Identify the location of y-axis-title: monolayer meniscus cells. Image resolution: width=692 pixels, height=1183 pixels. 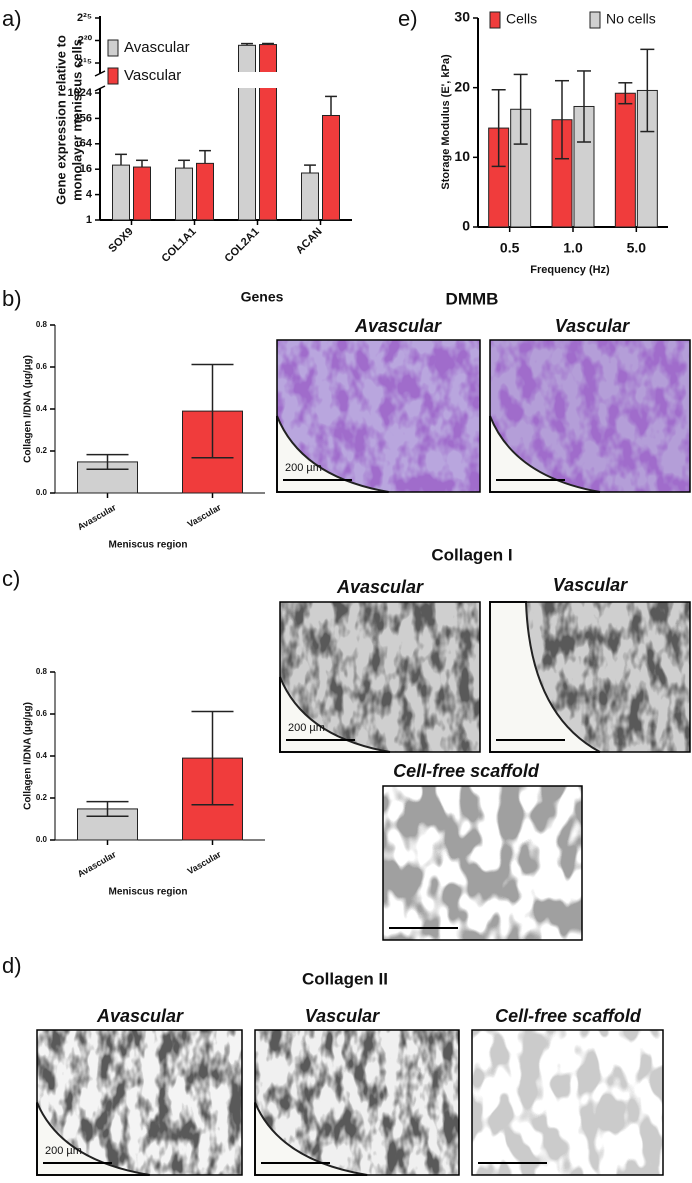
(76, 120).